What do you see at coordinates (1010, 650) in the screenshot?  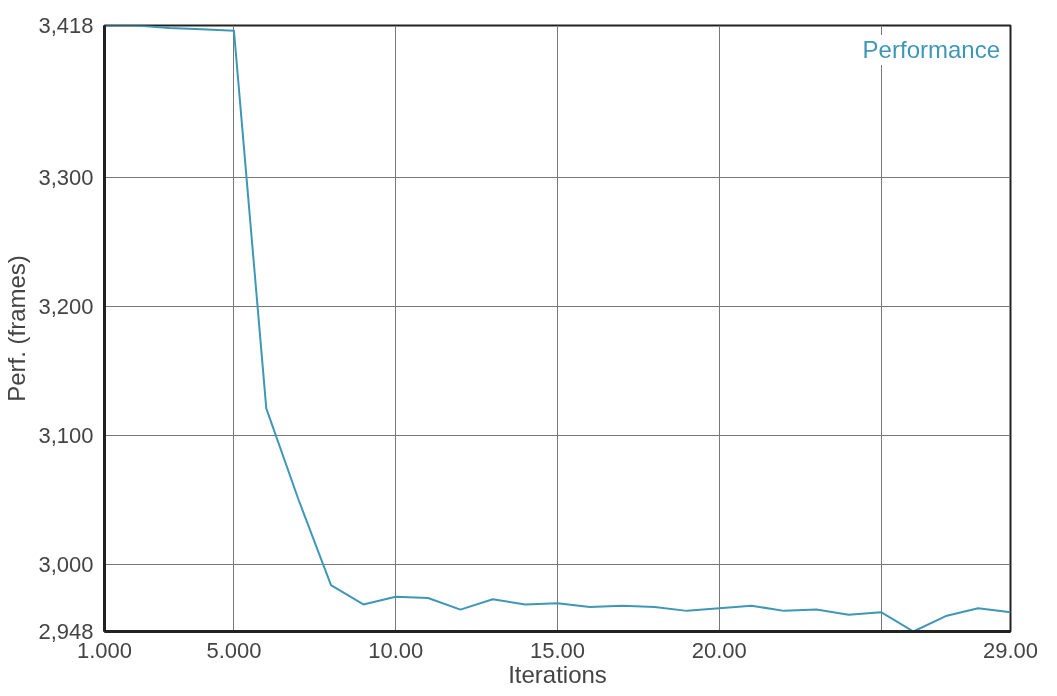 I see `x-tick-label: 29.00` at bounding box center [1010, 650].